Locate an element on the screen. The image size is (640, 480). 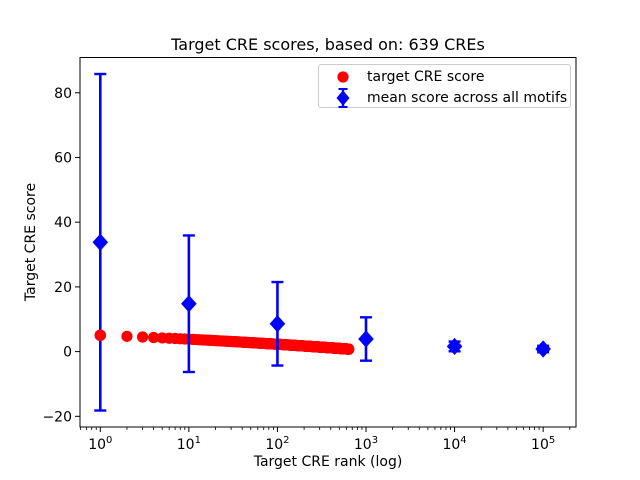
red-circle-marker-icon is located at coordinates (343, 77).